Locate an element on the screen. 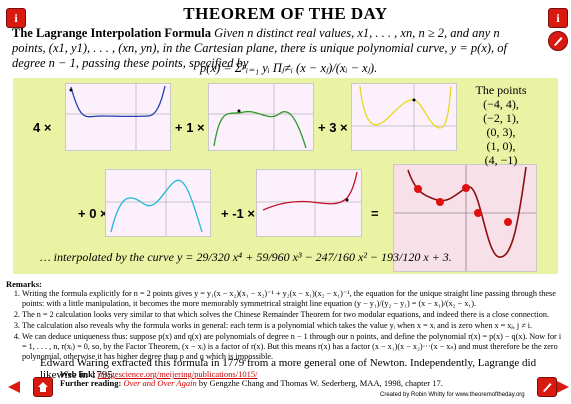  coefficient-3: + 3 × is located at coordinates (333, 127).